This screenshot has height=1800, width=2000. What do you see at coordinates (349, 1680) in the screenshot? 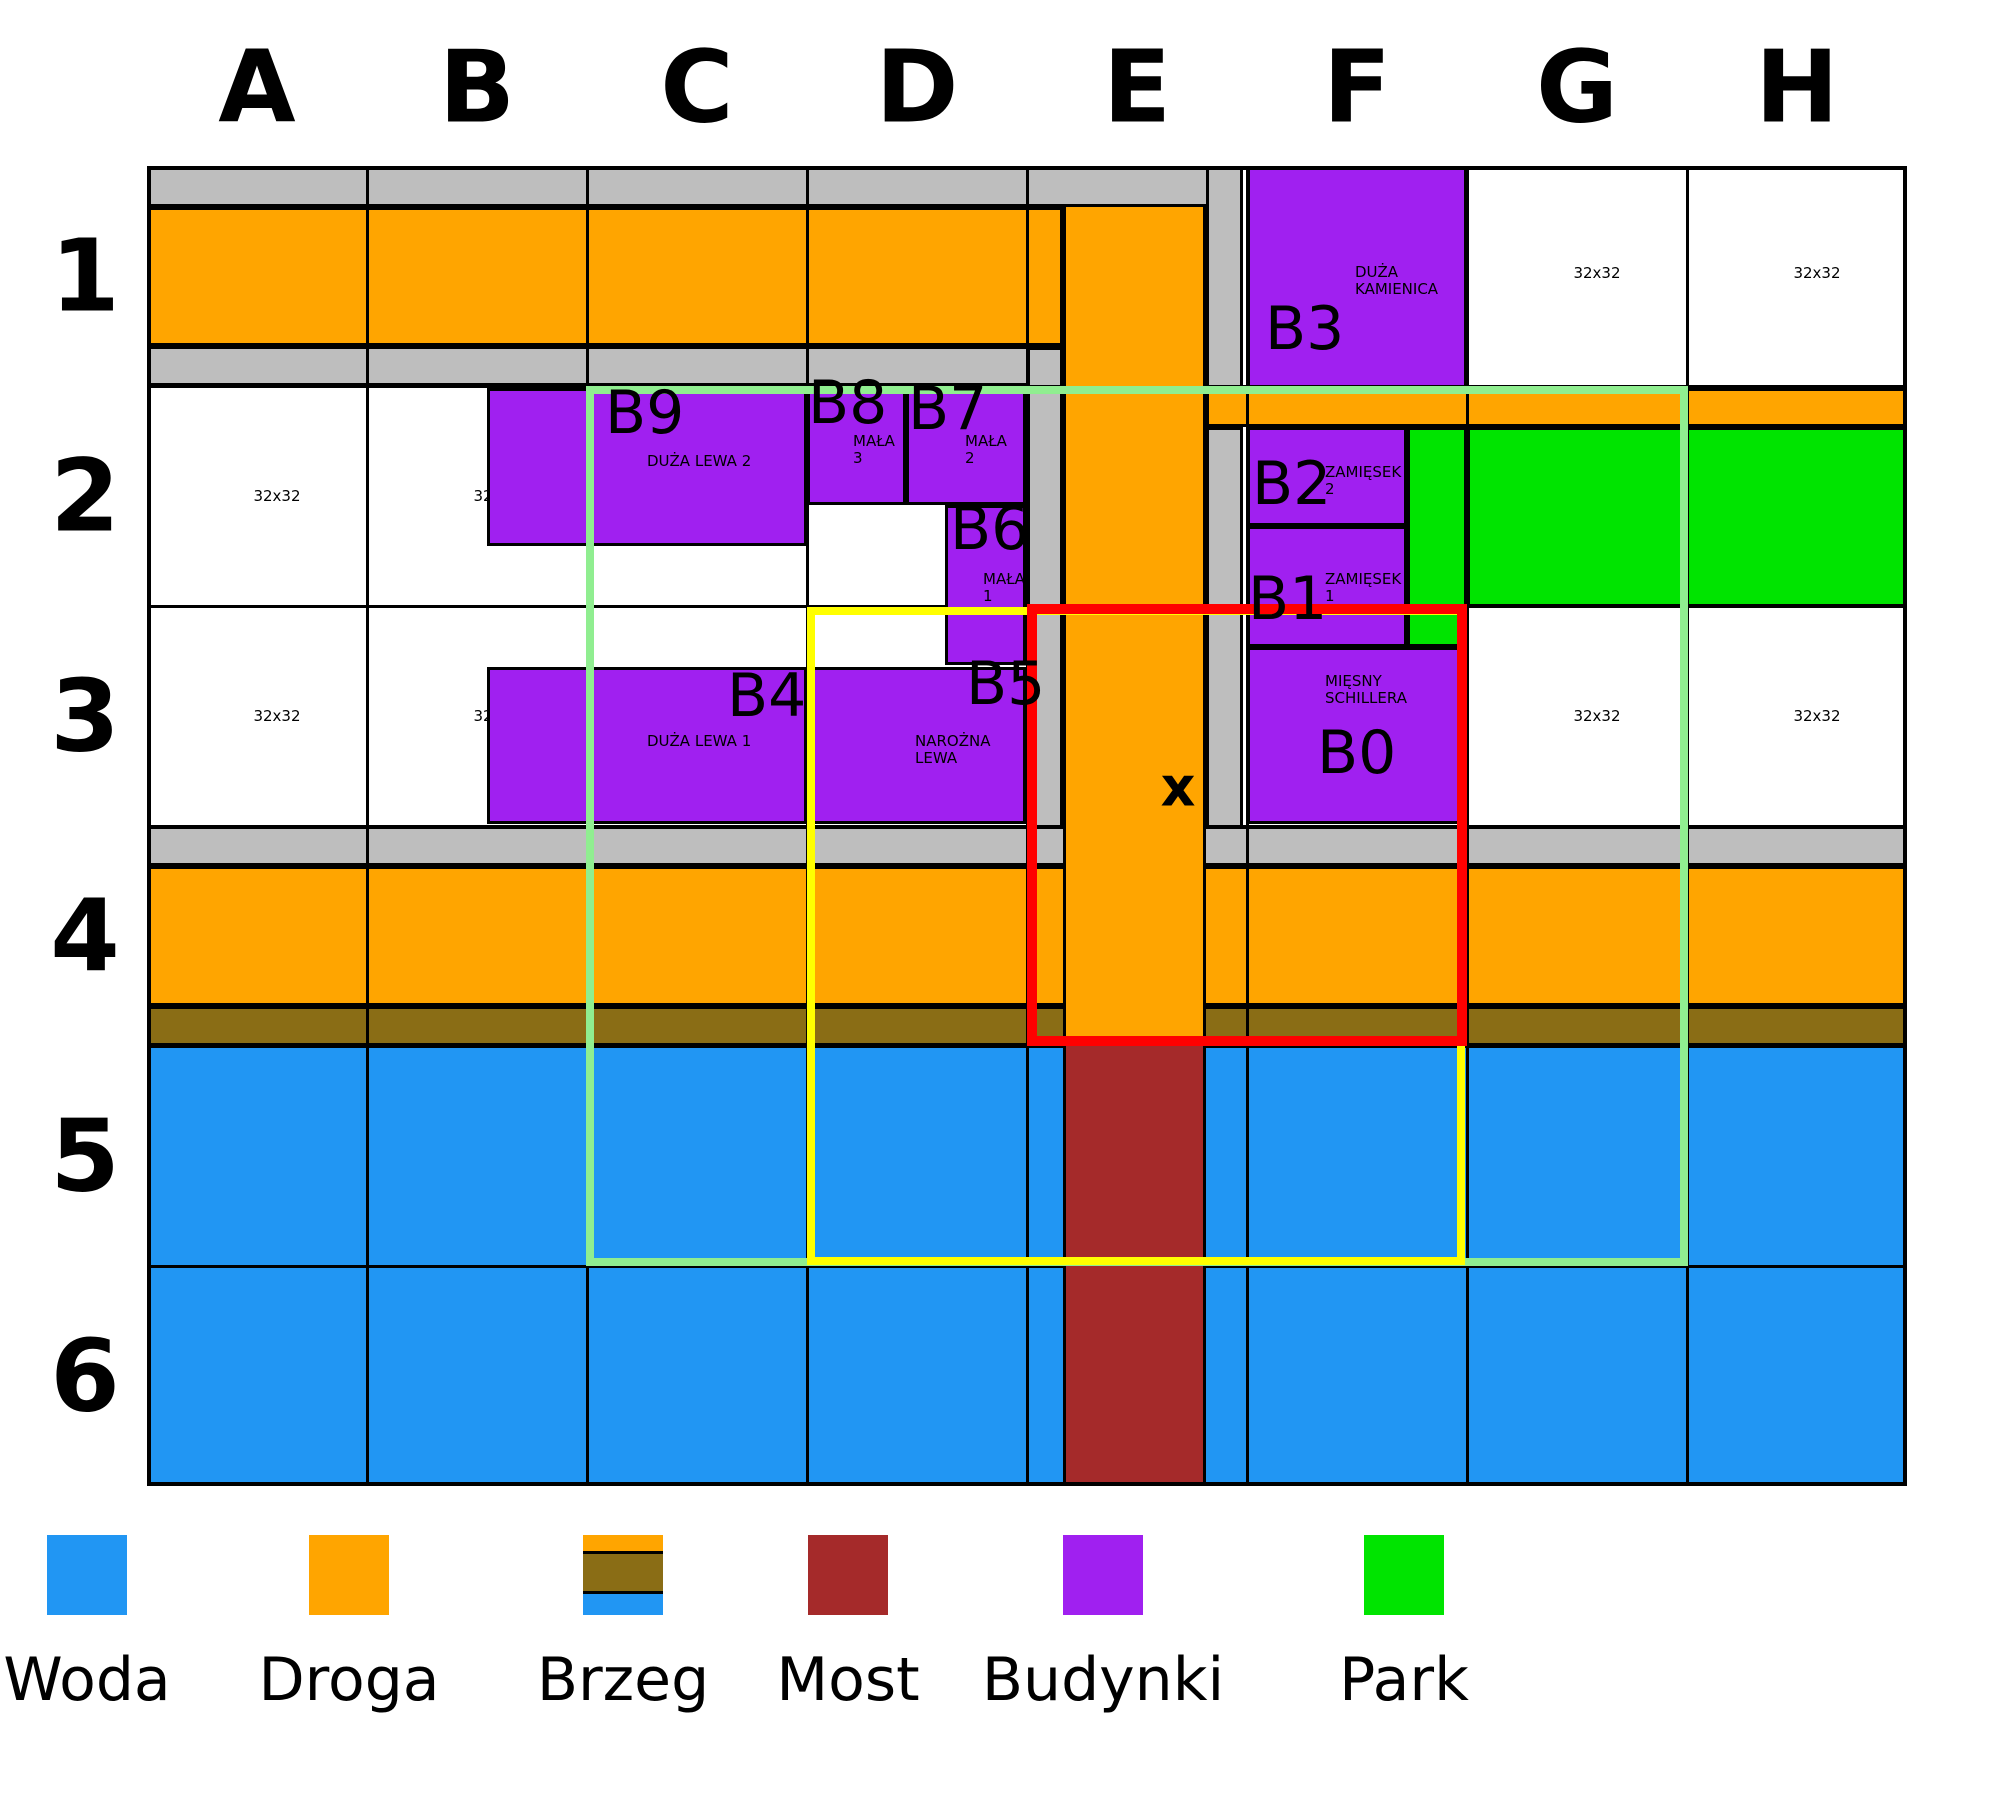
I see `legend-label-droga: Droga` at bounding box center [349, 1680].